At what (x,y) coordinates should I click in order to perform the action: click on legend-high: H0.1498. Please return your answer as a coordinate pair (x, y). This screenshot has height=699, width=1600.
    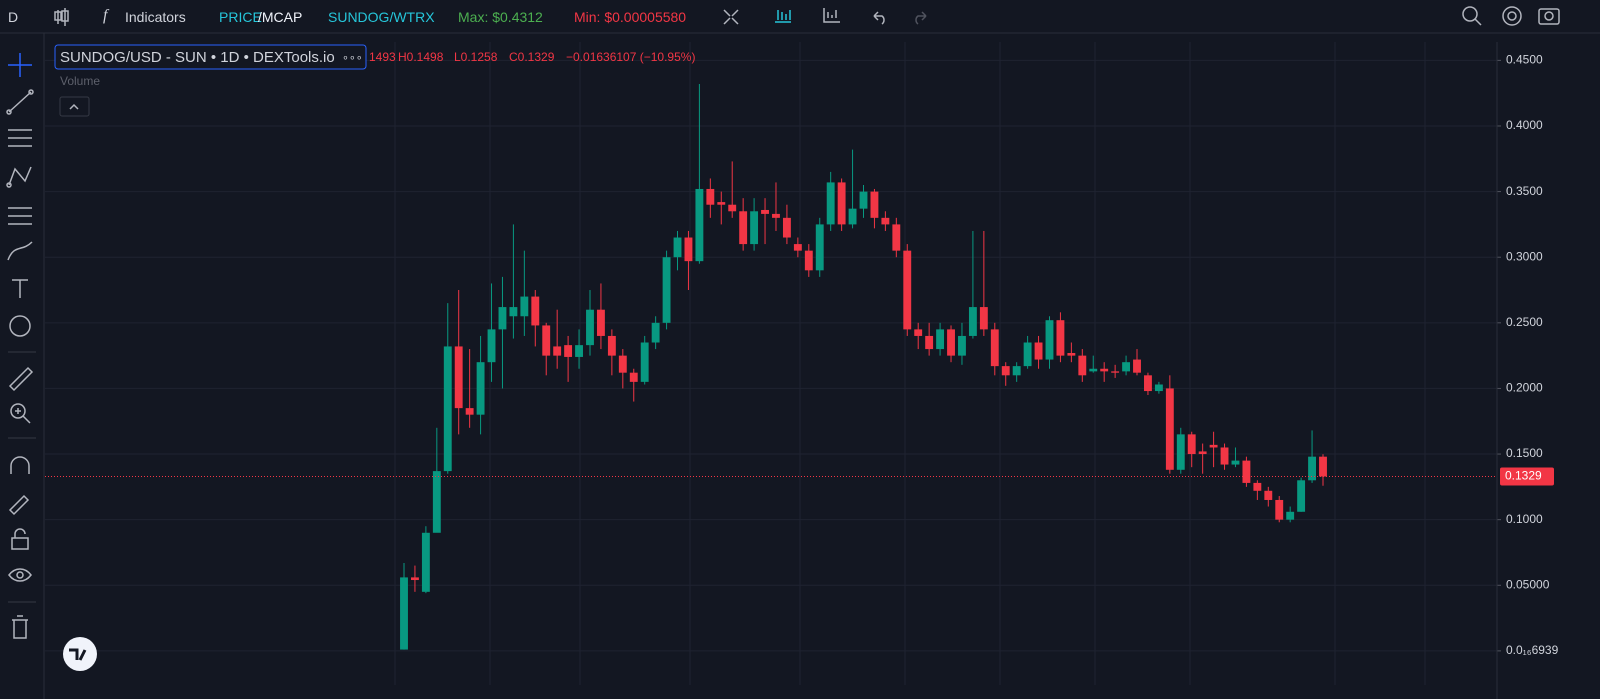
    Looking at the image, I should click on (421, 57).